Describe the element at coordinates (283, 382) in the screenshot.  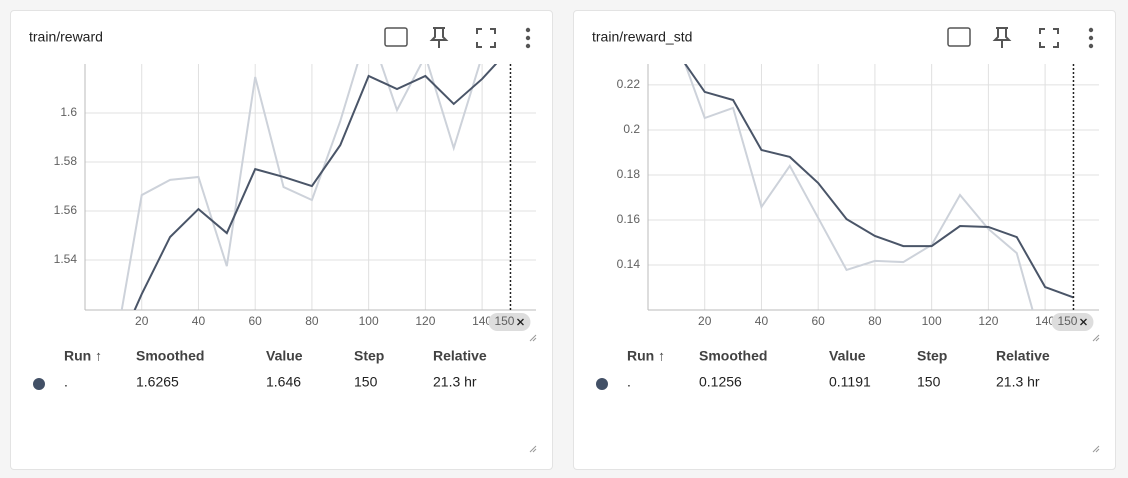
I see `table-cell: 1.646` at that location.